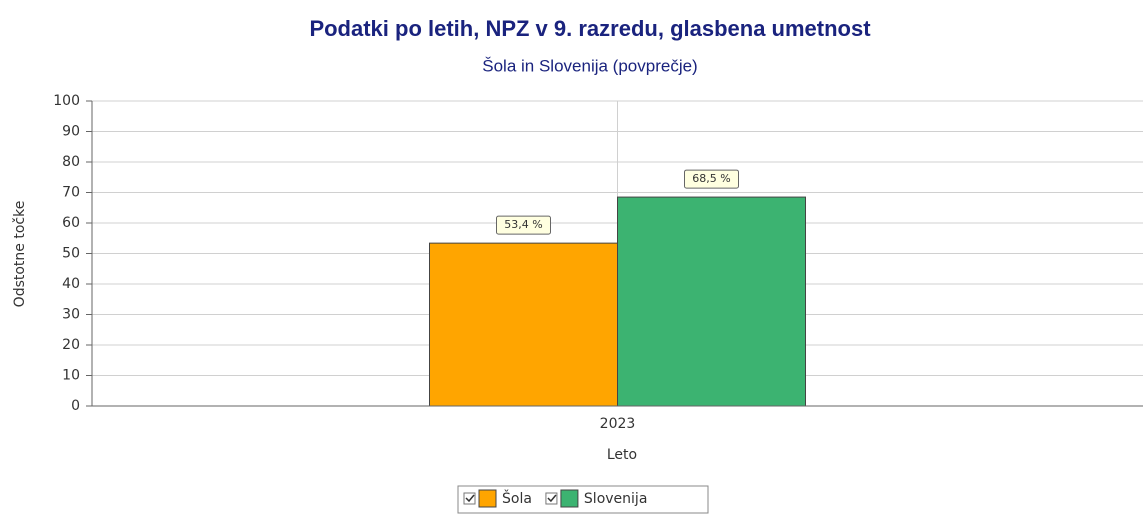 The image size is (1143, 515). What do you see at coordinates (71, 284) in the screenshot?
I see `y-tick-label: 40` at bounding box center [71, 284].